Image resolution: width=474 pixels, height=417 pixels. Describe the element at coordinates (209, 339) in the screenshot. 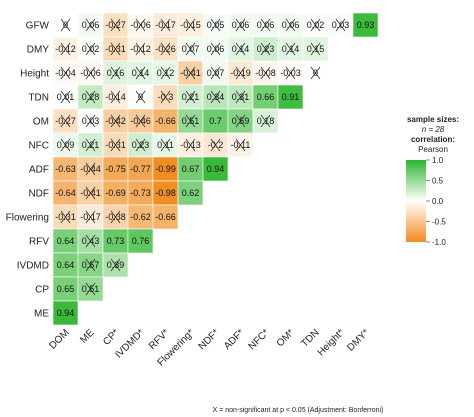

I see `x-tick-label: NDF*` at that location.